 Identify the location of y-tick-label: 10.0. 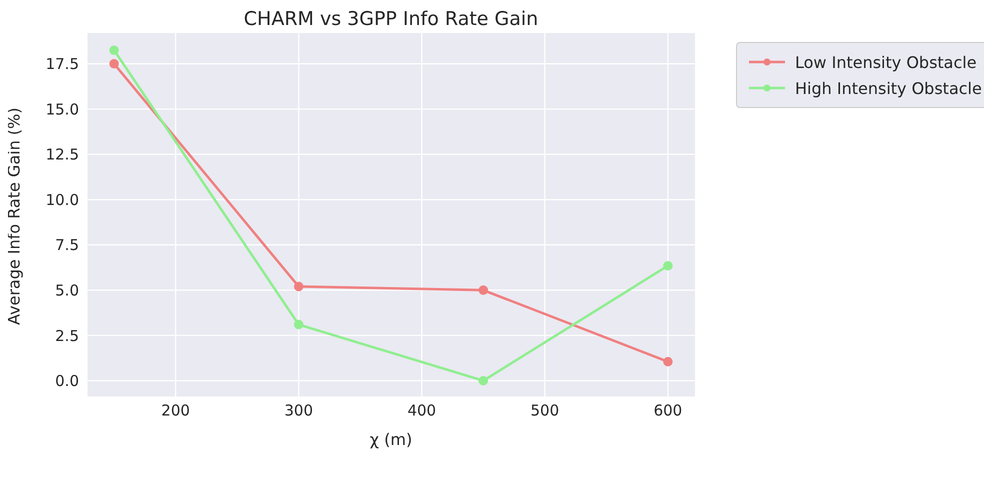
(62, 199).